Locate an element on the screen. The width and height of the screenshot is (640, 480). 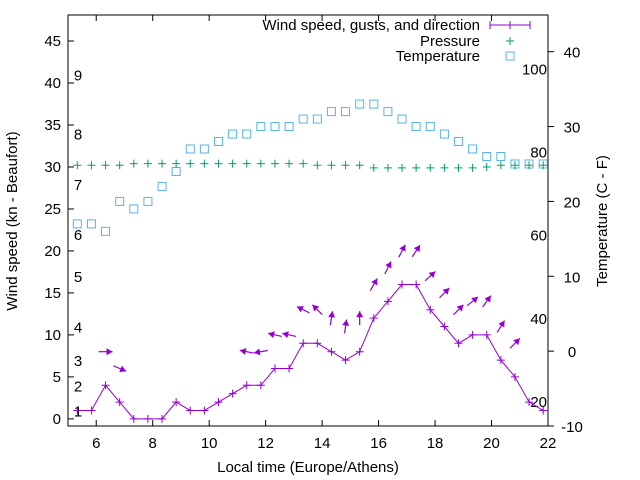
x-tick-label: 10 is located at coordinates (209, 443).